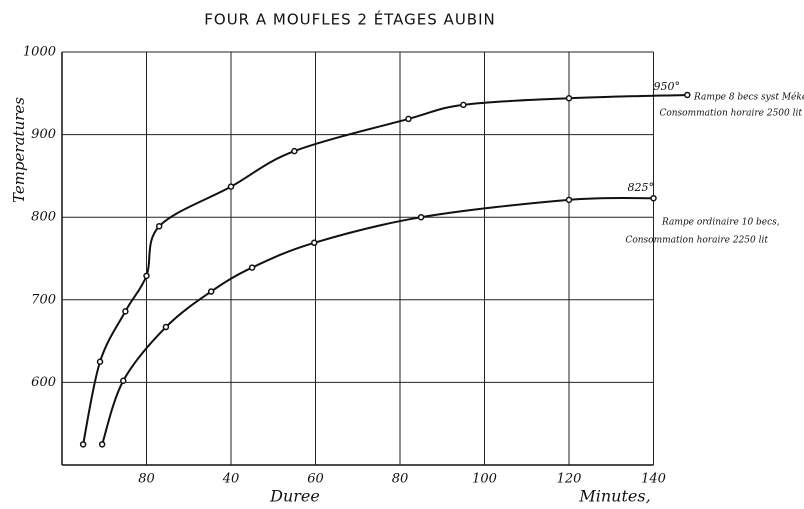 The width and height of the screenshot is (804, 509). What do you see at coordinates (315, 479) in the screenshot?
I see `x-tick-label: 60` at bounding box center [315, 479].